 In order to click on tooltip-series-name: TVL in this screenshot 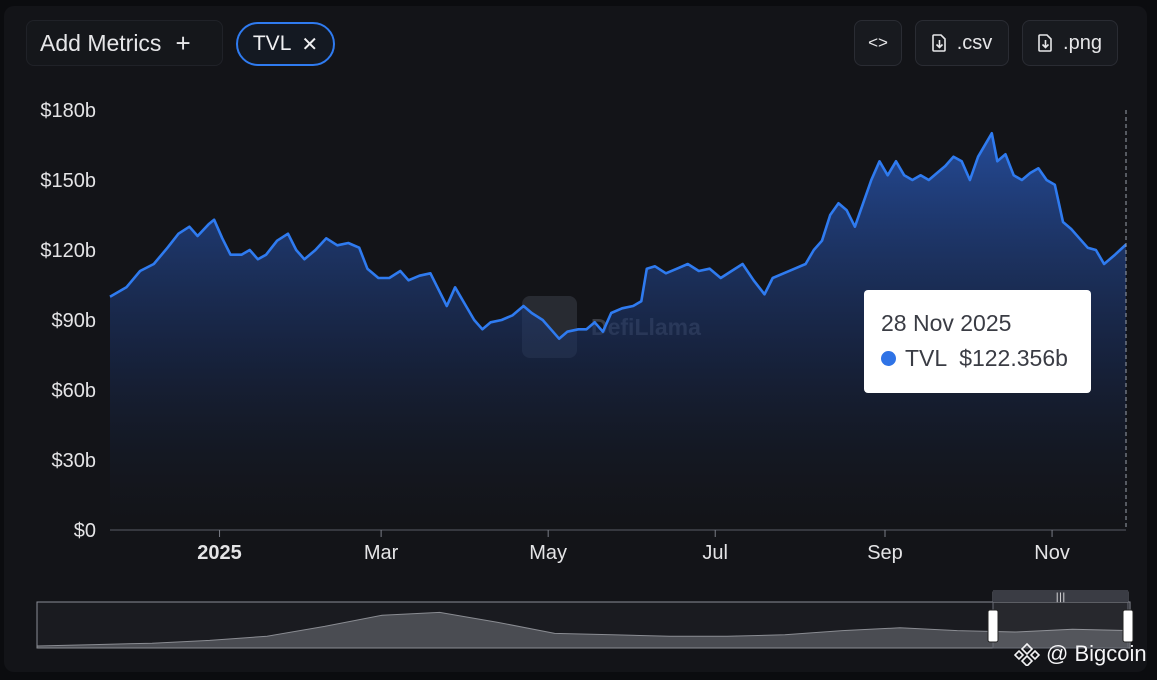, I will do `click(926, 358)`.